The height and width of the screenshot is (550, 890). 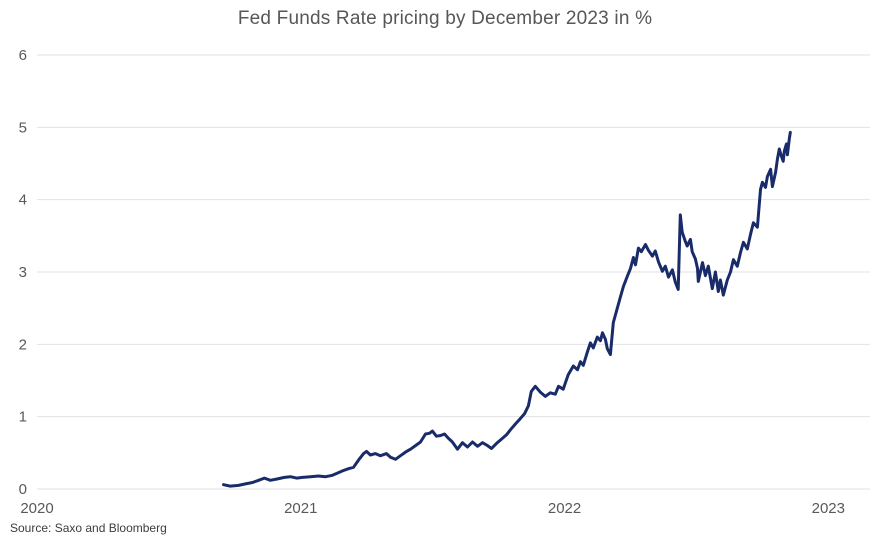 I want to click on x-tick-label-2021: 2021, so click(x=300, y=508).